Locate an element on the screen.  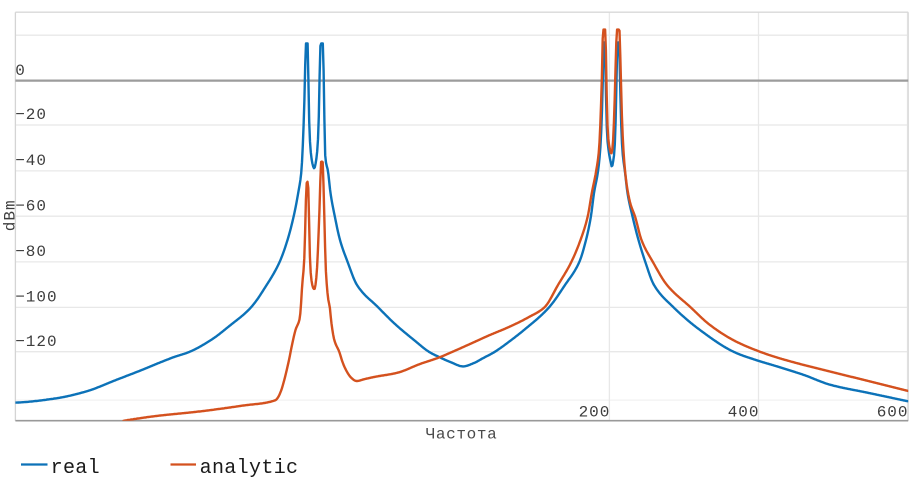
svg-text: 0 is located at coordinates (20, 71).